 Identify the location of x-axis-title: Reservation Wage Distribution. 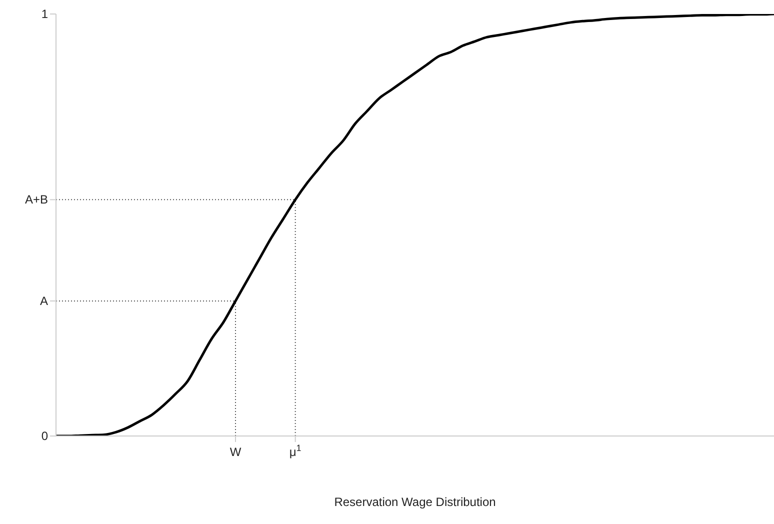
(415, 502).